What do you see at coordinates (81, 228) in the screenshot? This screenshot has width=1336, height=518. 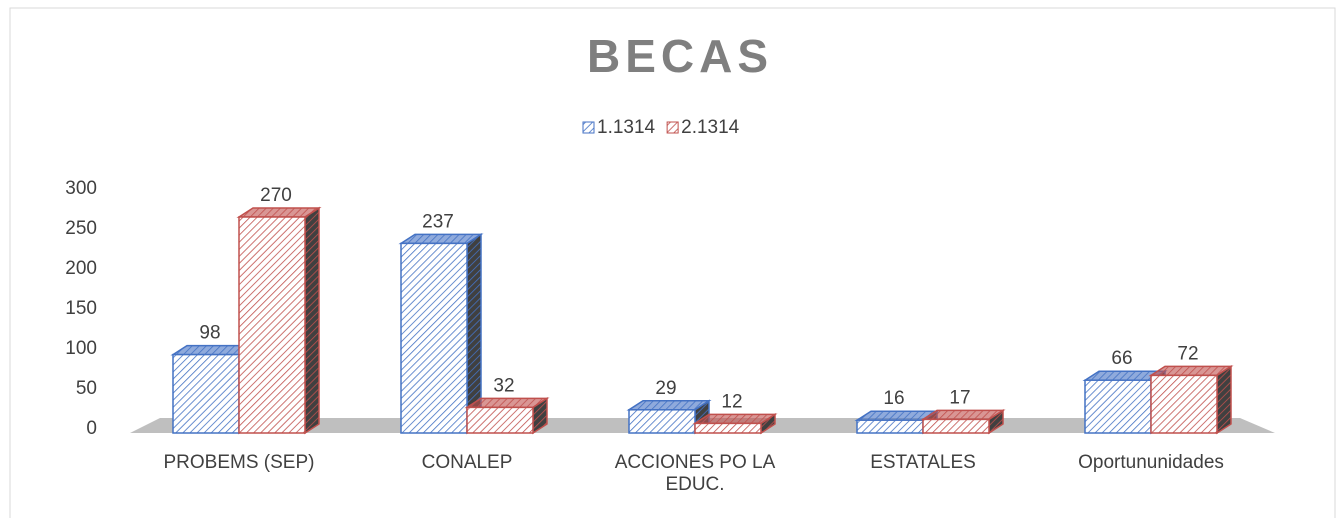 I see `y-tick-label: 250` at bounding box center [81, 228].